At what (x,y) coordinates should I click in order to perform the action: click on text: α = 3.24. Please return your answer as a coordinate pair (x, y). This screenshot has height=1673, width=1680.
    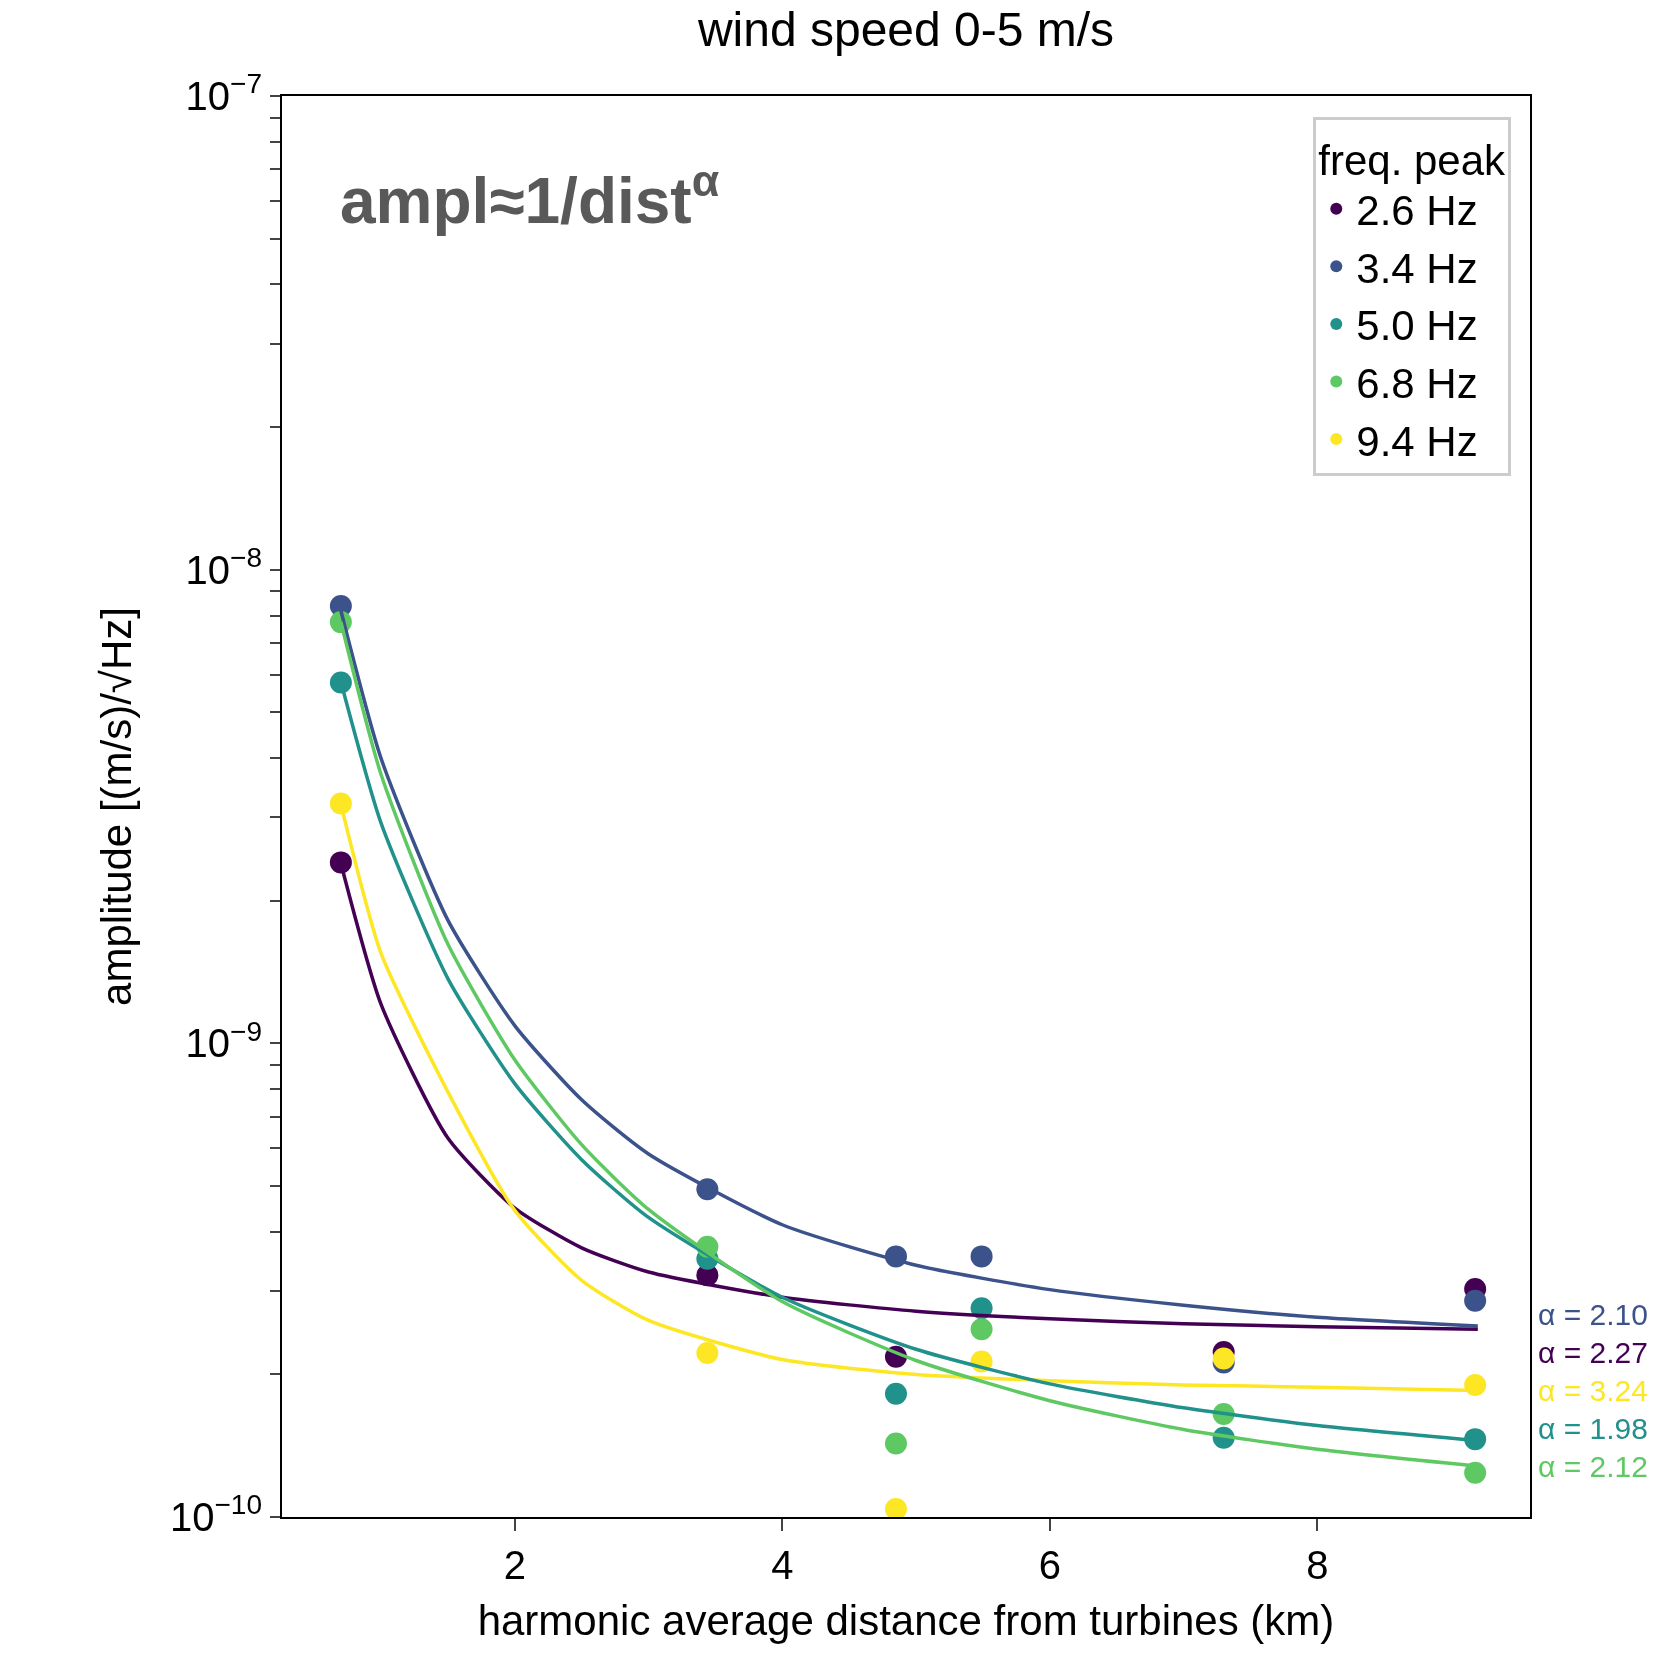
    Looking at the image, I should click on (1593, 1390).